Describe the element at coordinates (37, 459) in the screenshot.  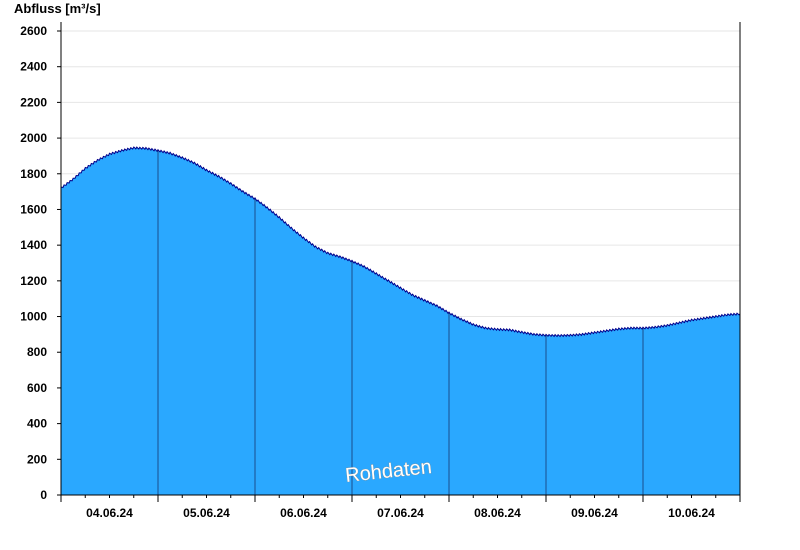
I see `y-tick-label: 200` at that location.